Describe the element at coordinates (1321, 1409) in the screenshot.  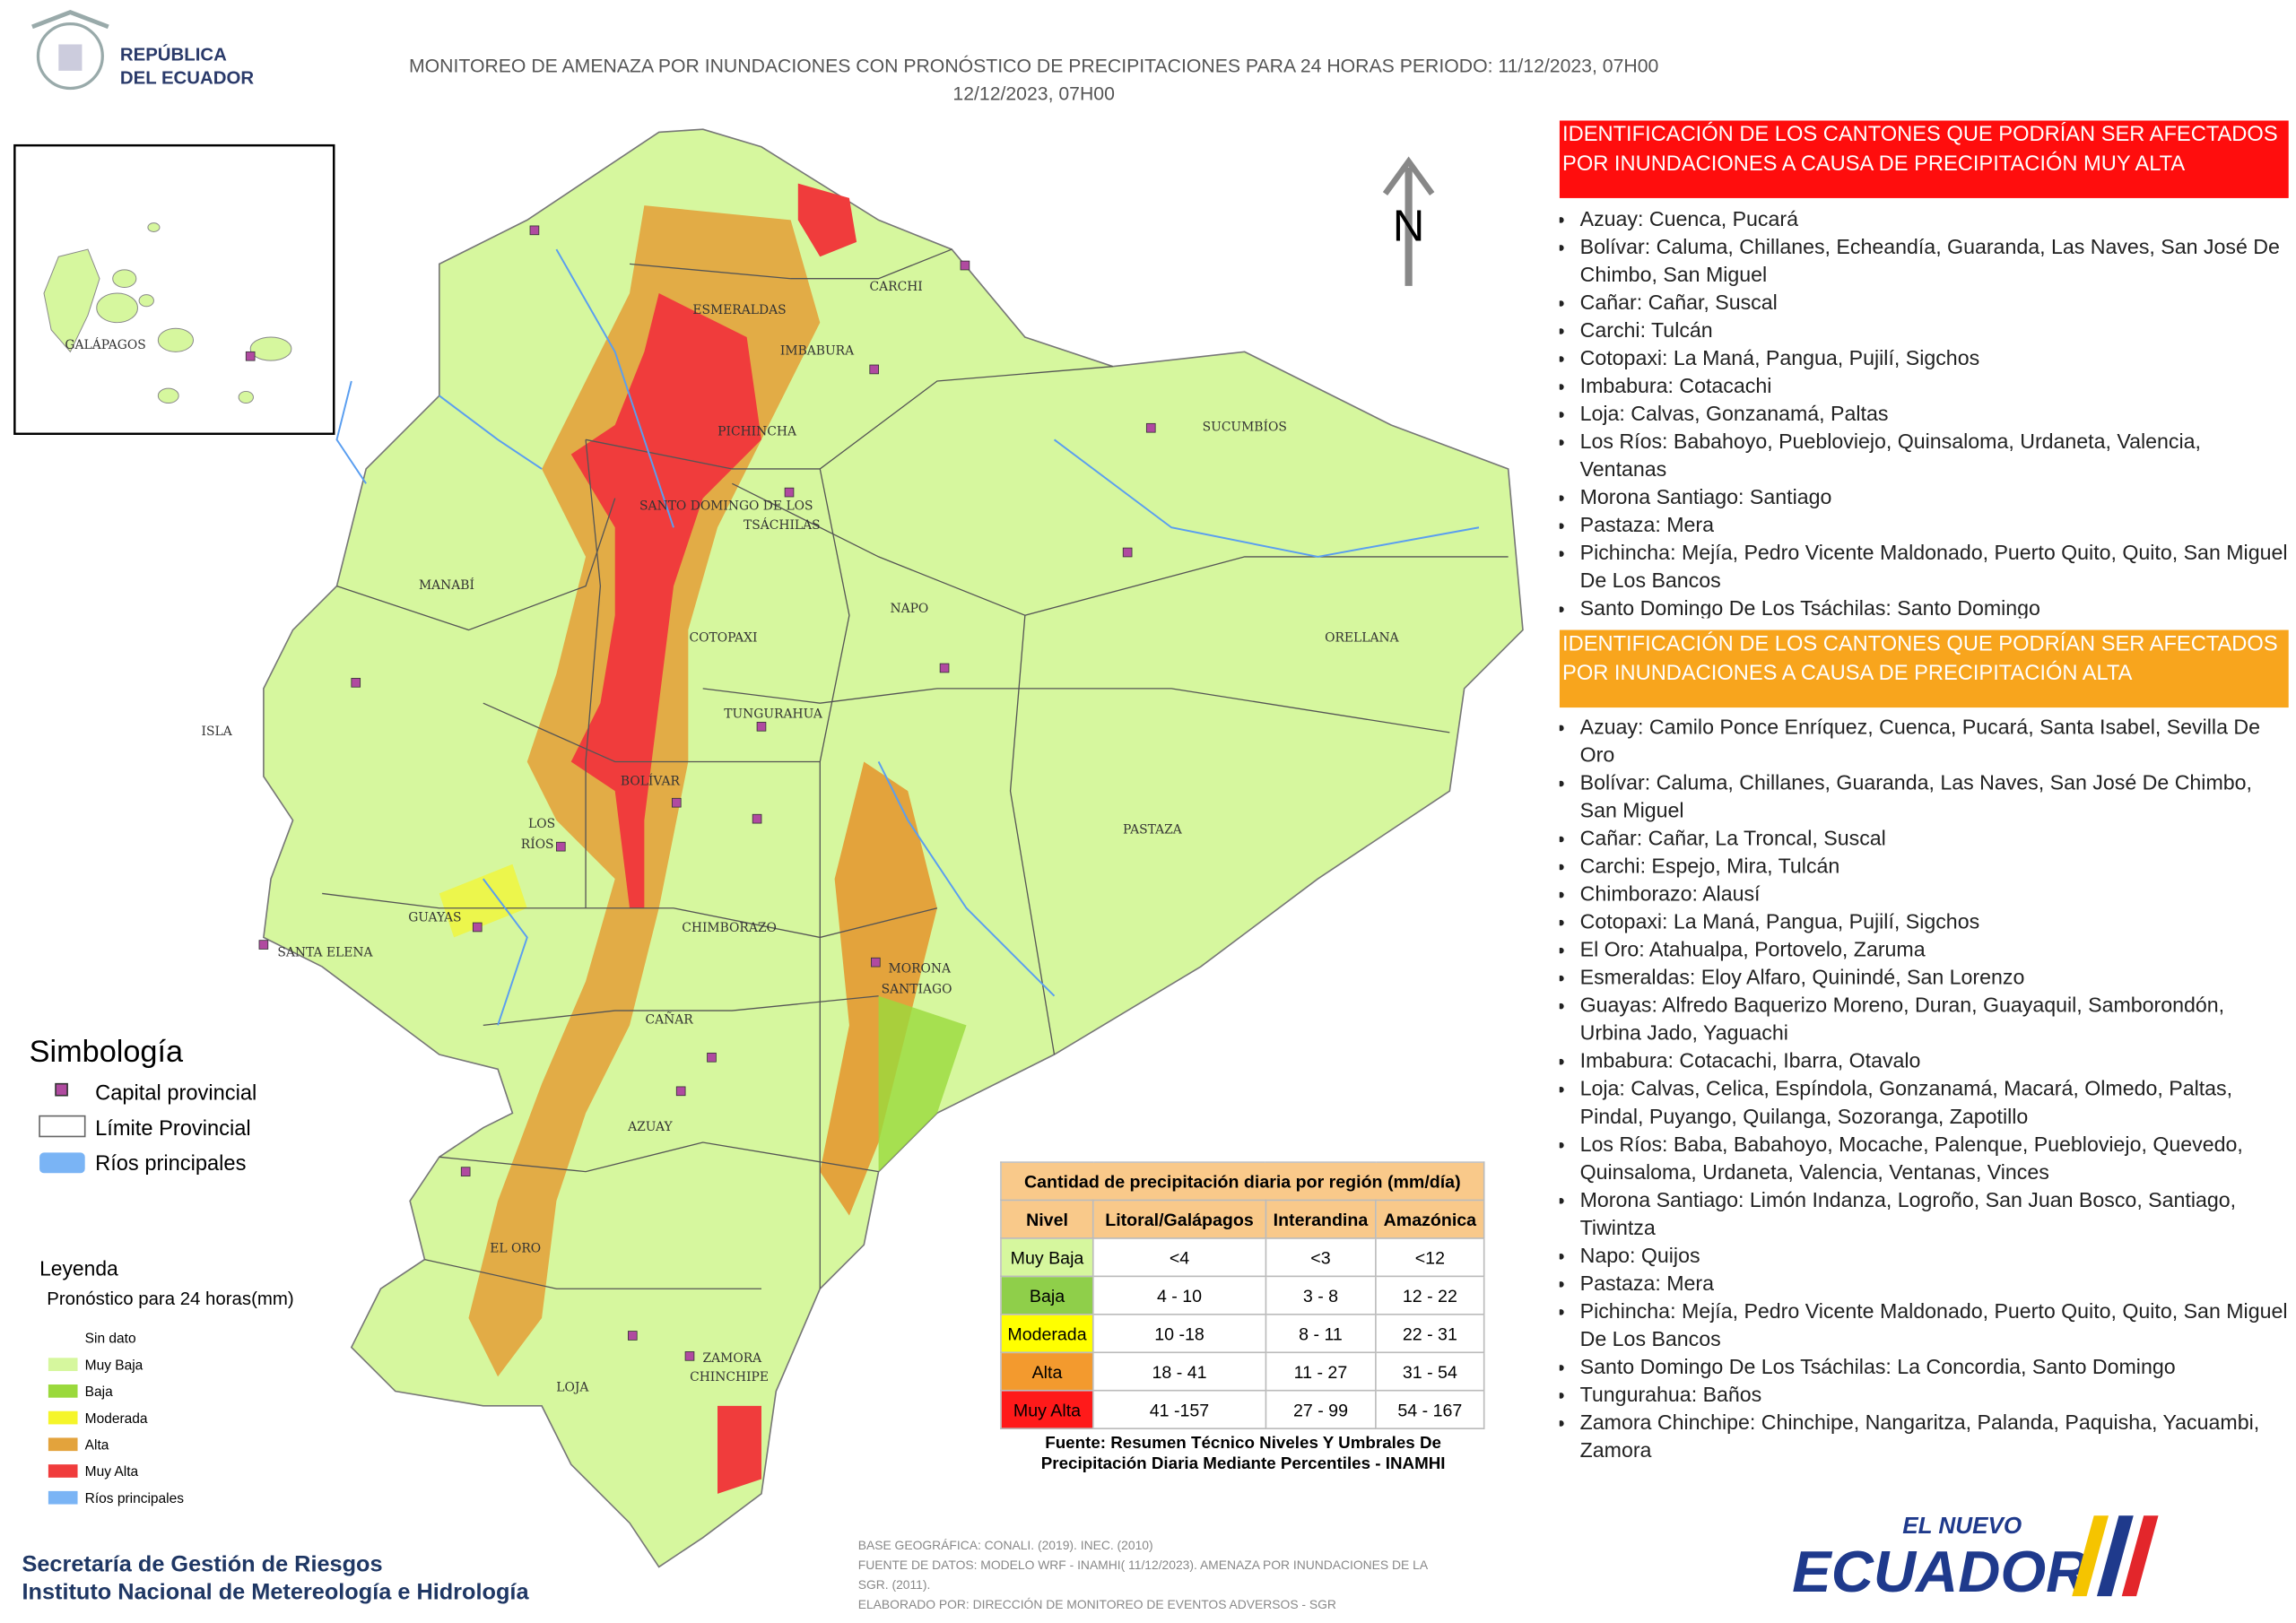
I see `table-cell: 27 - 99` at that location.